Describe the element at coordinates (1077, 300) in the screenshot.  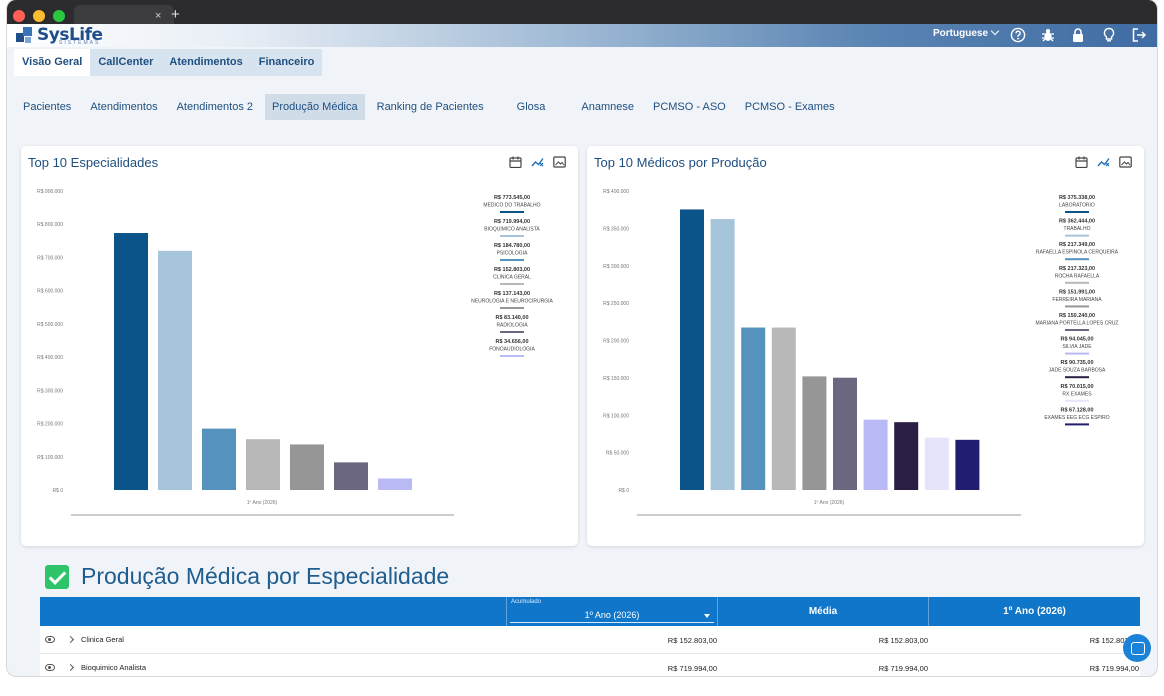
I see `legend-label: FERREIRA MARIANA` at that location.